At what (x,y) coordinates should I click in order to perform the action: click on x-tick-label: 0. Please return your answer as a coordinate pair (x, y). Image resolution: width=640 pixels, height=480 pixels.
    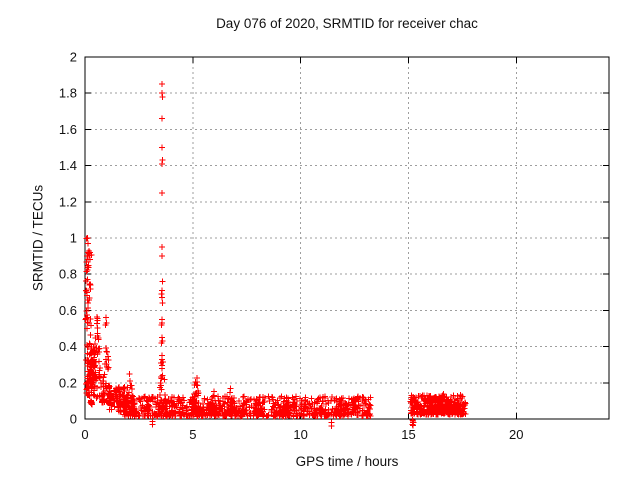
    Looking at the image, I should click on (84, 434).